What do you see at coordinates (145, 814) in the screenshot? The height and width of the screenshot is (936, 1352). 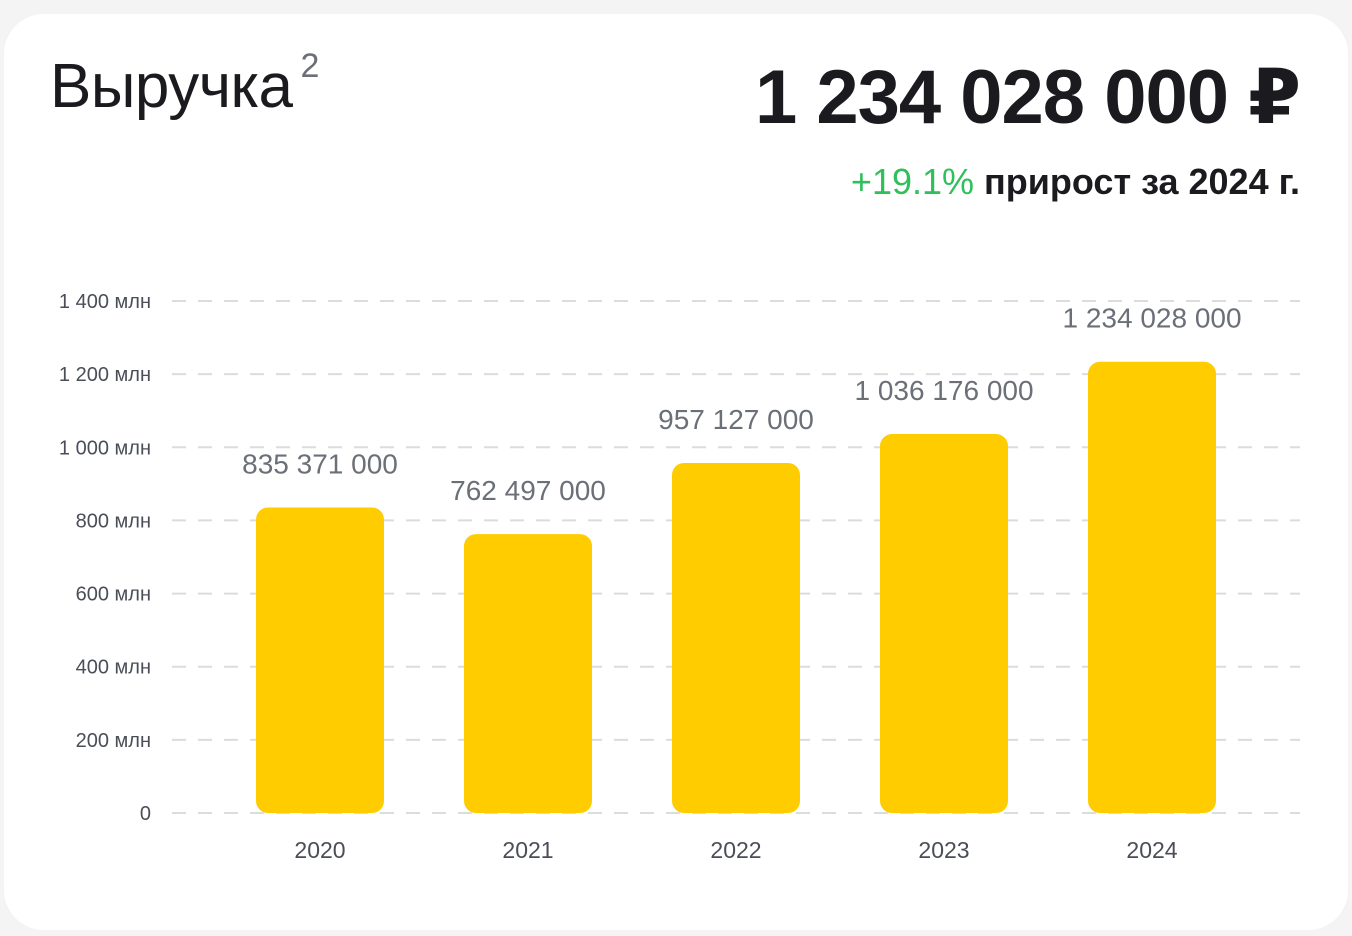 I see `y-tick-label: 0` at bounding box center [145, 814].